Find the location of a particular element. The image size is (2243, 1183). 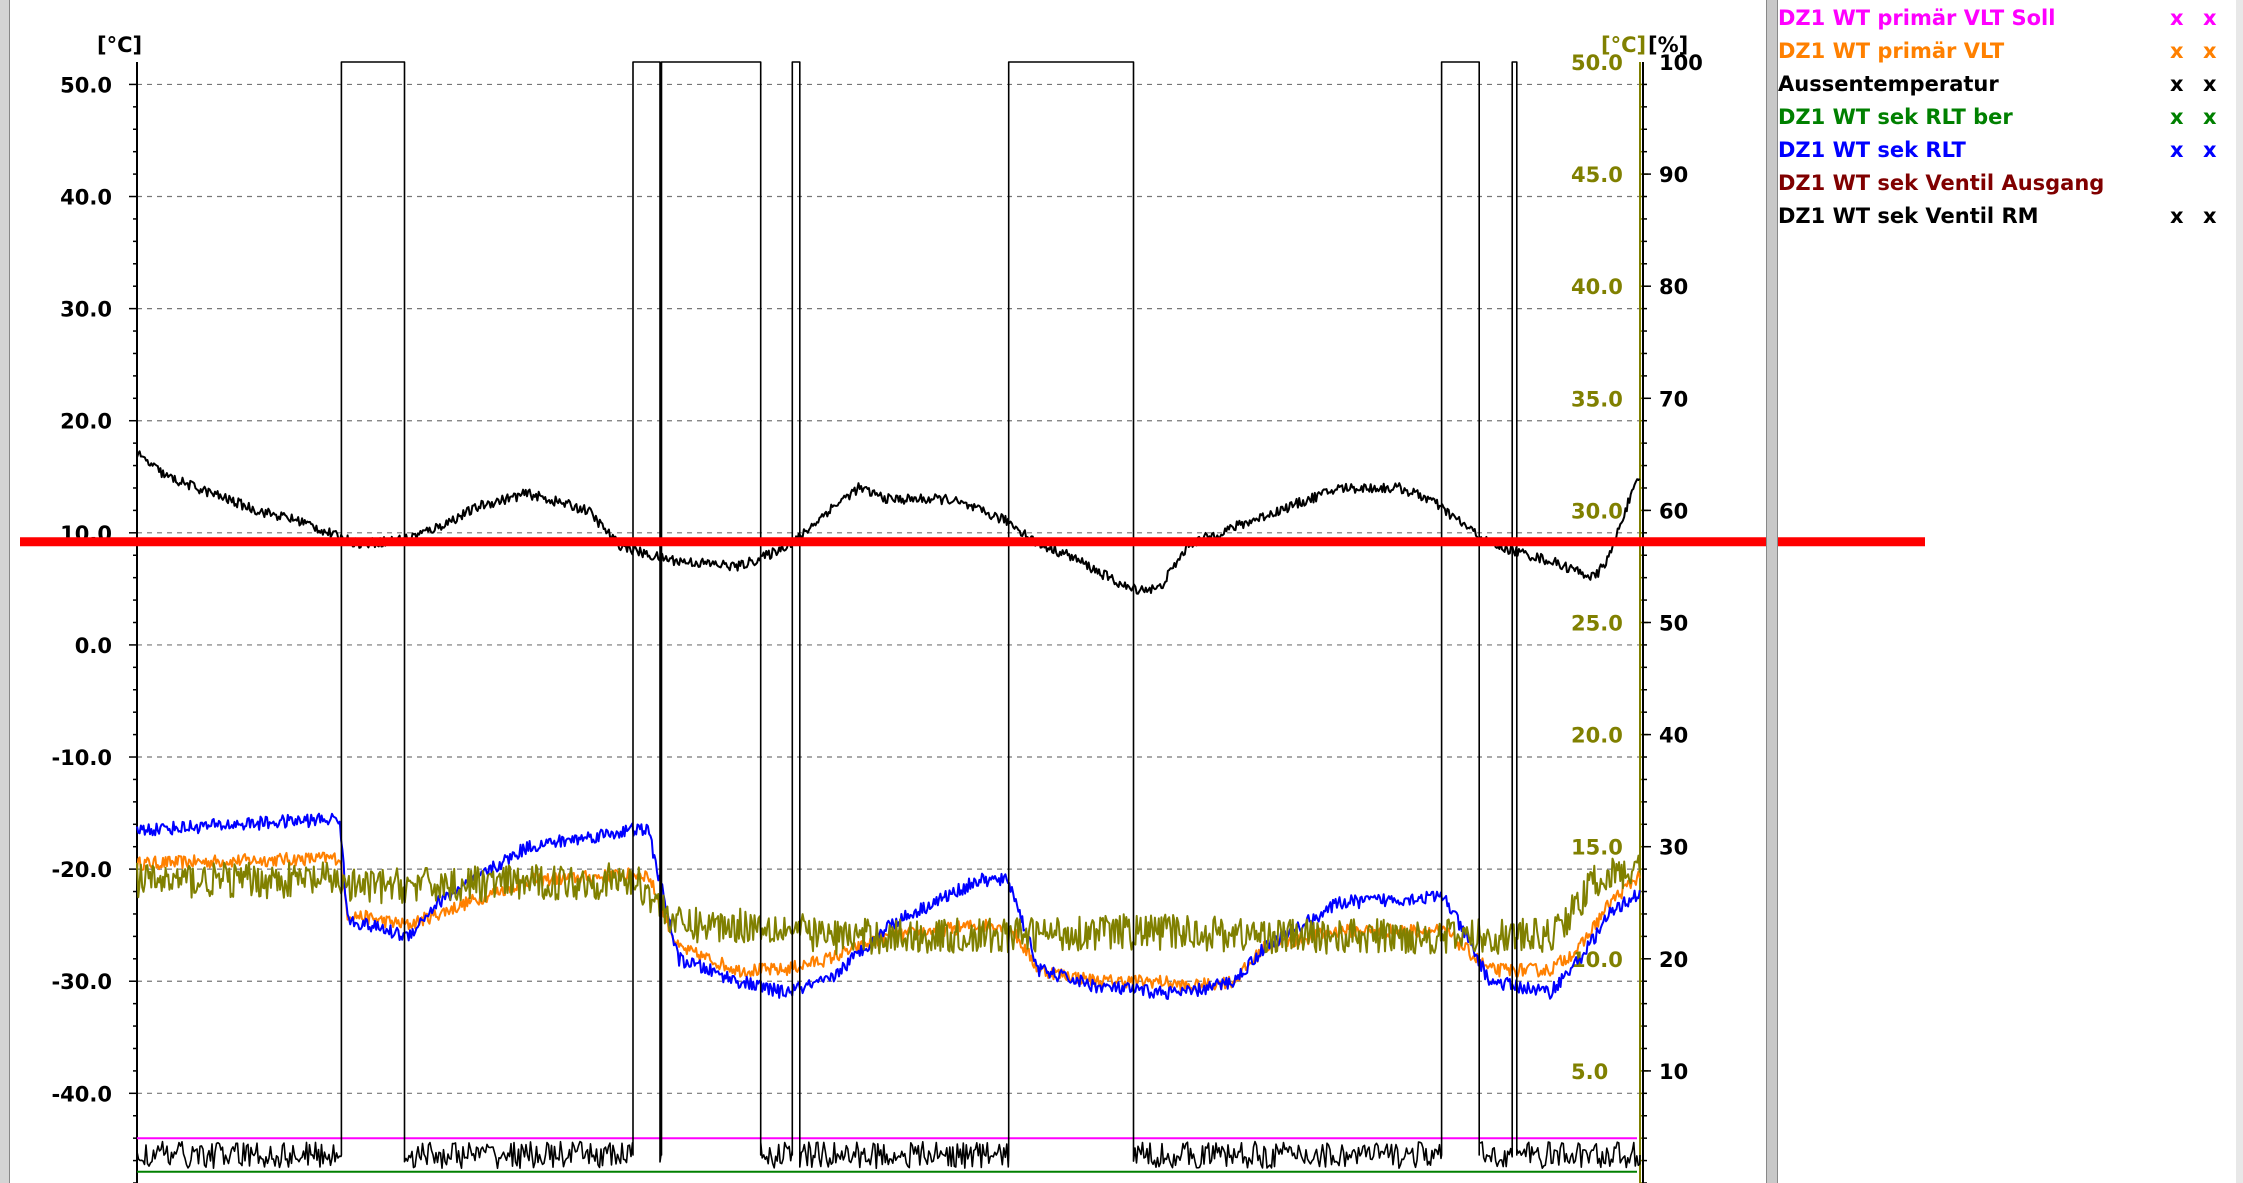

middle-axis-tick-label: 20.0 is located at coordinates (1597, 736).